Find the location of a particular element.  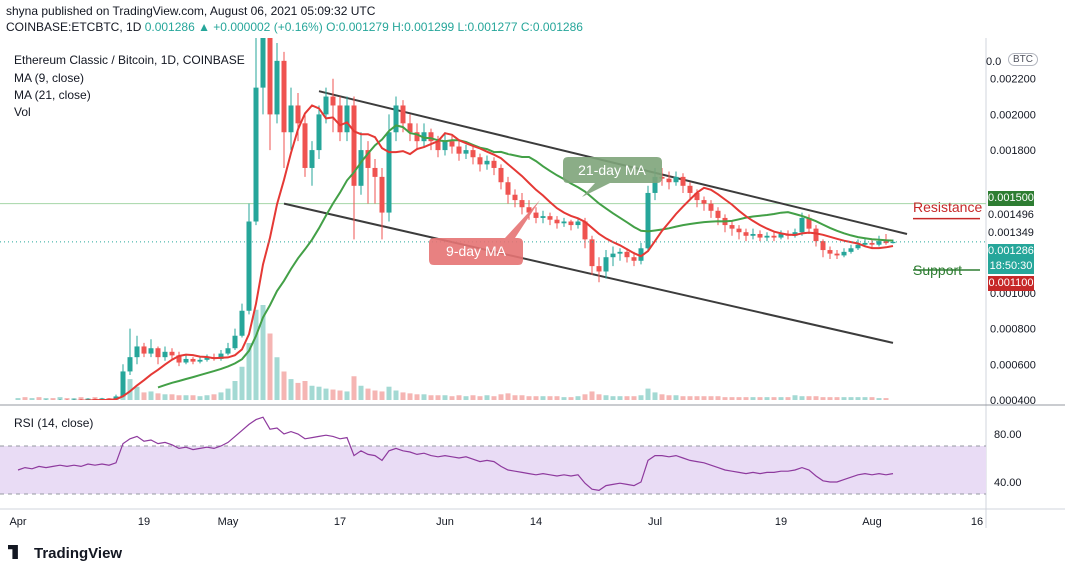

ma9-callout-text: 9-day MA is located at coordinates (476, 251).